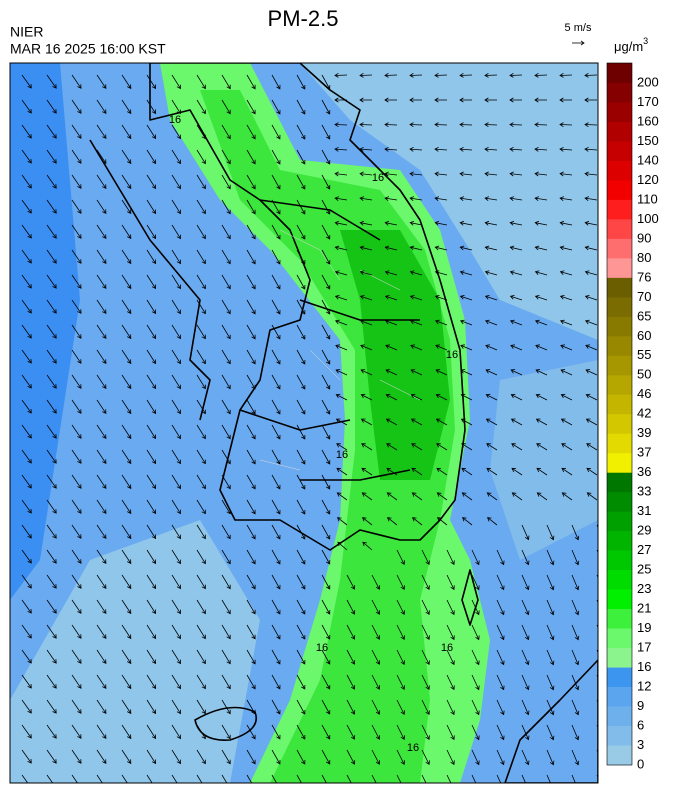 Image resolution: width=673 pixels, height=795 pixels. What do you see at coordinates (329, 340) in the screenshot?
I see `province-borders` at bounding box center [329, 340].